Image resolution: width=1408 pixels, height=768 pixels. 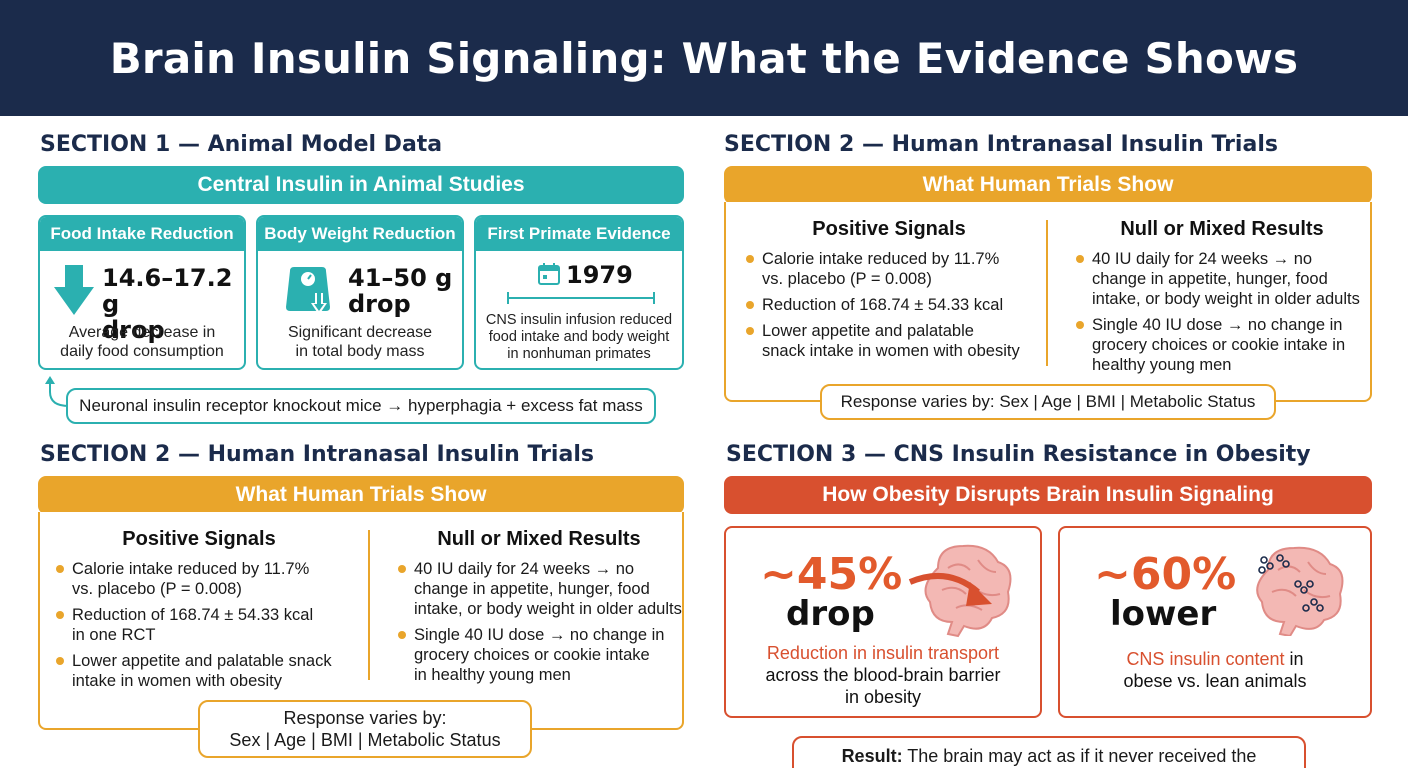 What do you see at coordinates (241, 144) in the screenshot?
I see `section1-title: SECTION 1 — Animal Model Data` at bounding box center [241, 144].